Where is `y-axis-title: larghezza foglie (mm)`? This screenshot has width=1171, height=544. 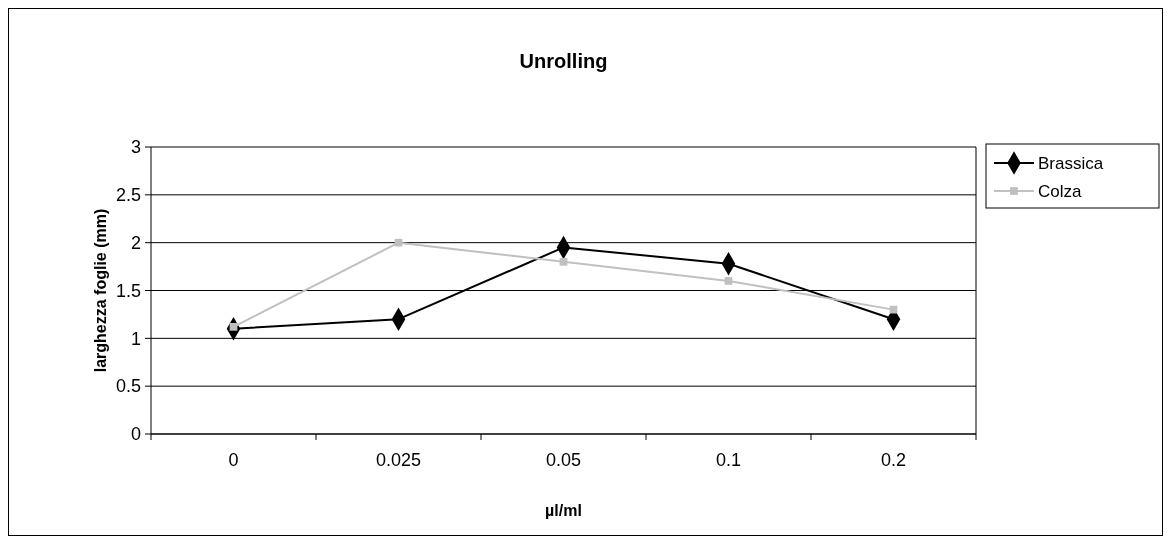 y-axis-title: larghezza foglie (mm) is located at coordinates (100, 290).